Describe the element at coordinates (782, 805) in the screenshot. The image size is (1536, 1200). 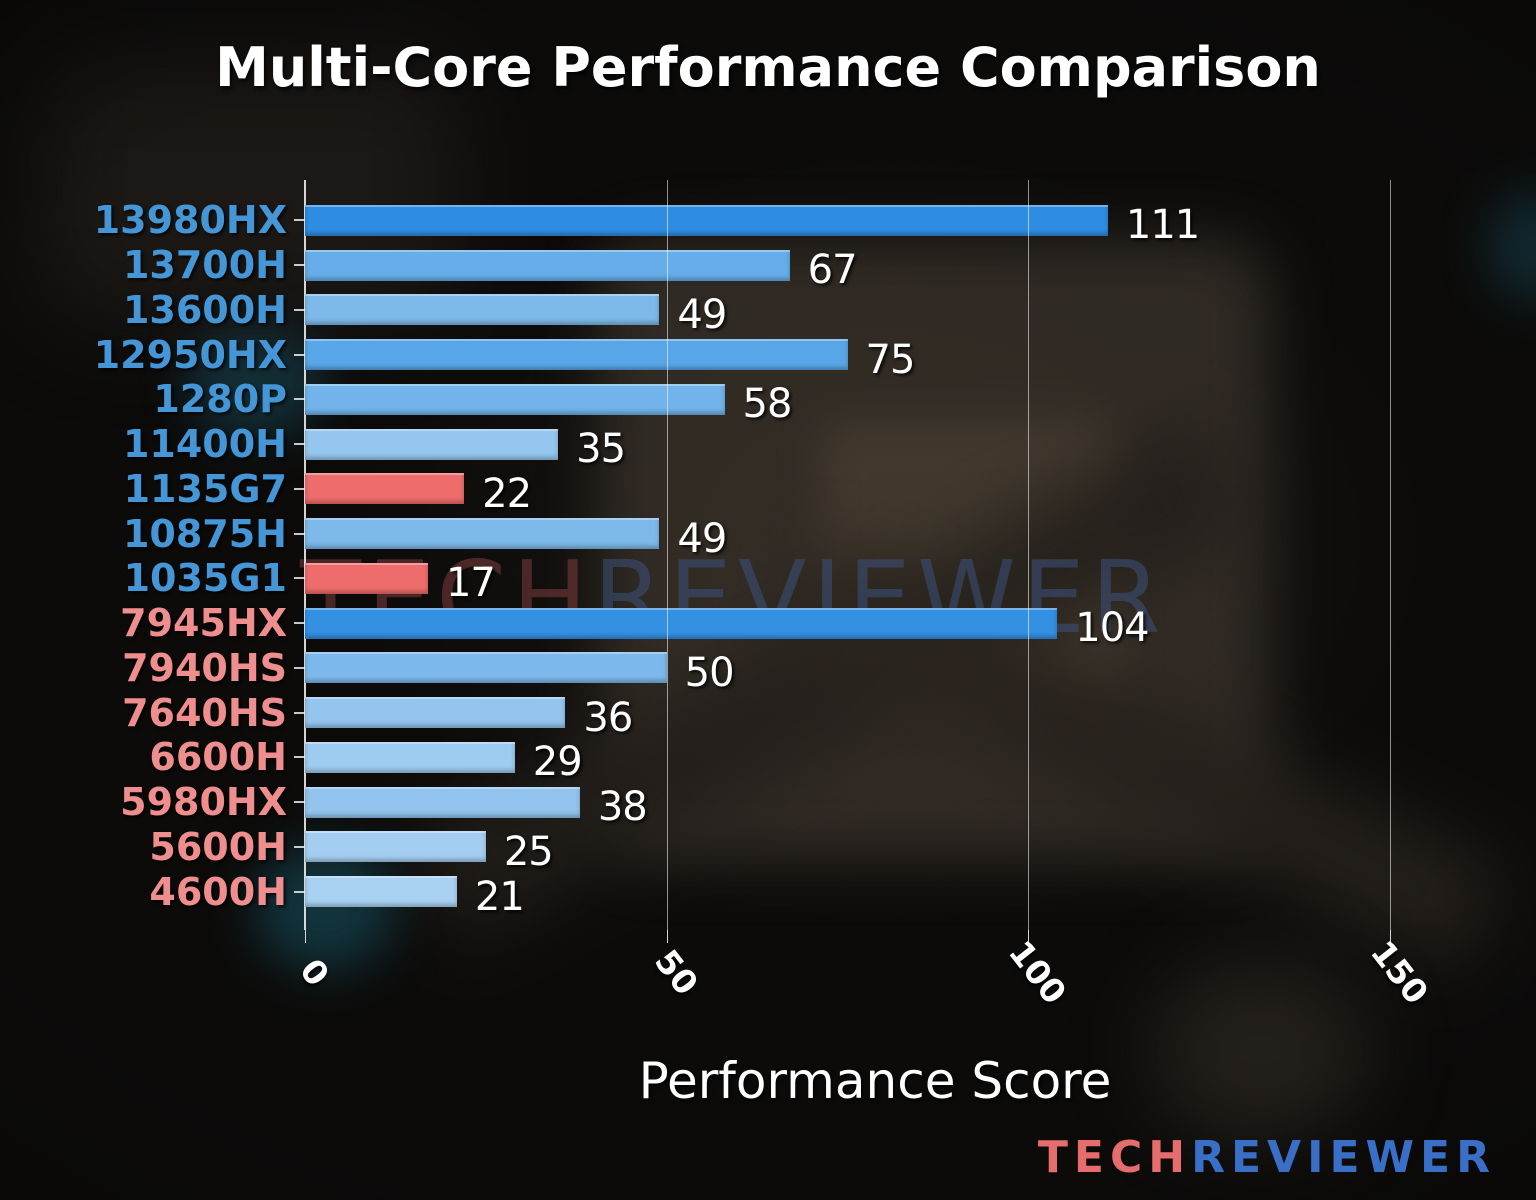
I see `bar-row: 5980HX 38` at that location.